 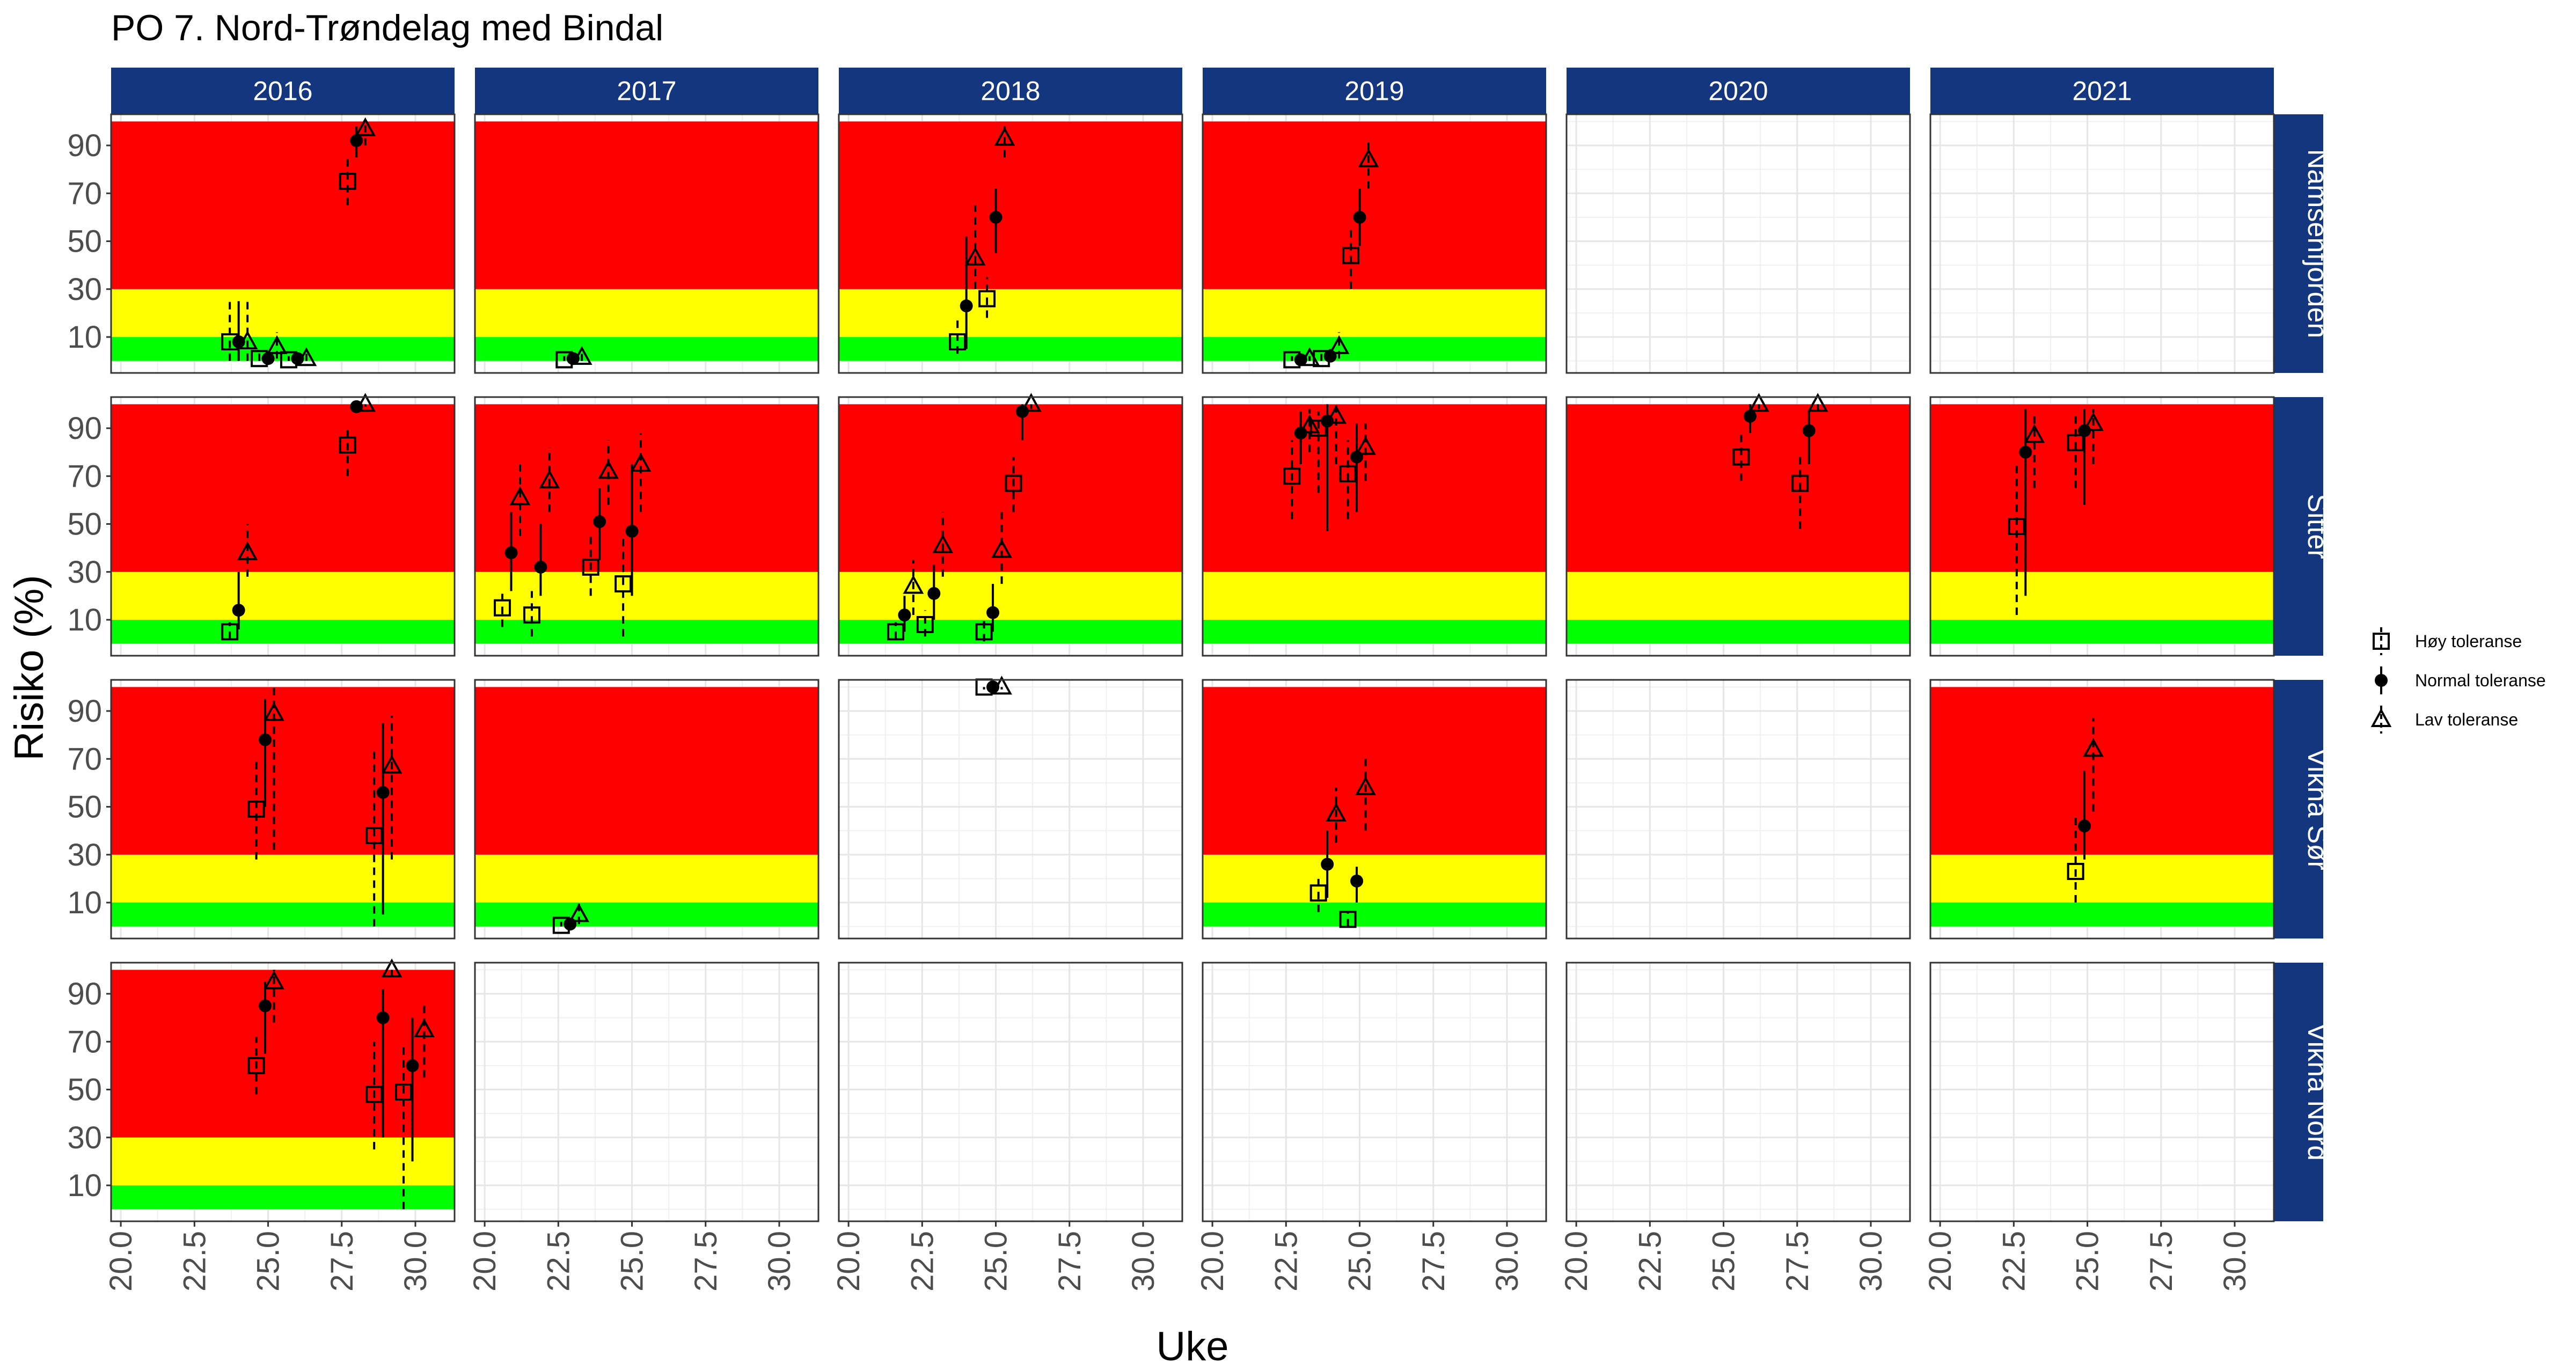 I want to click on grid, so click(x=646, y=1092).